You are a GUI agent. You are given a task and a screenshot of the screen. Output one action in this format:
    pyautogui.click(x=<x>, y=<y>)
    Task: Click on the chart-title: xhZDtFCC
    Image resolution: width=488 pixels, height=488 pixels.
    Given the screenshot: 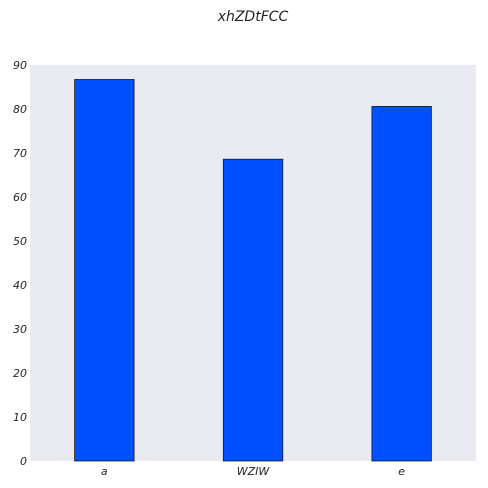 What is the action you would take?
    pyautogui.click(x=253, y=17)
    